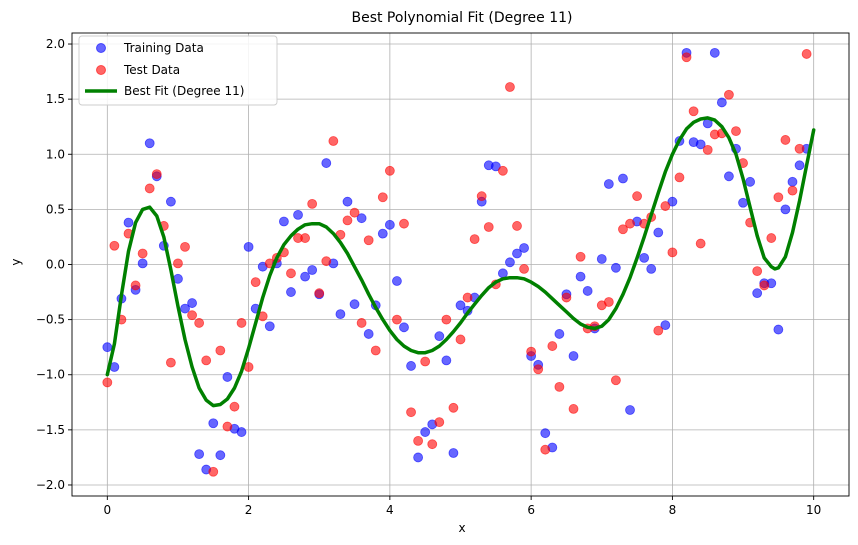 Image resolution: width=858 pixels, height=545 pixels. I want to click on legend-marker-test, so click(101, 70).